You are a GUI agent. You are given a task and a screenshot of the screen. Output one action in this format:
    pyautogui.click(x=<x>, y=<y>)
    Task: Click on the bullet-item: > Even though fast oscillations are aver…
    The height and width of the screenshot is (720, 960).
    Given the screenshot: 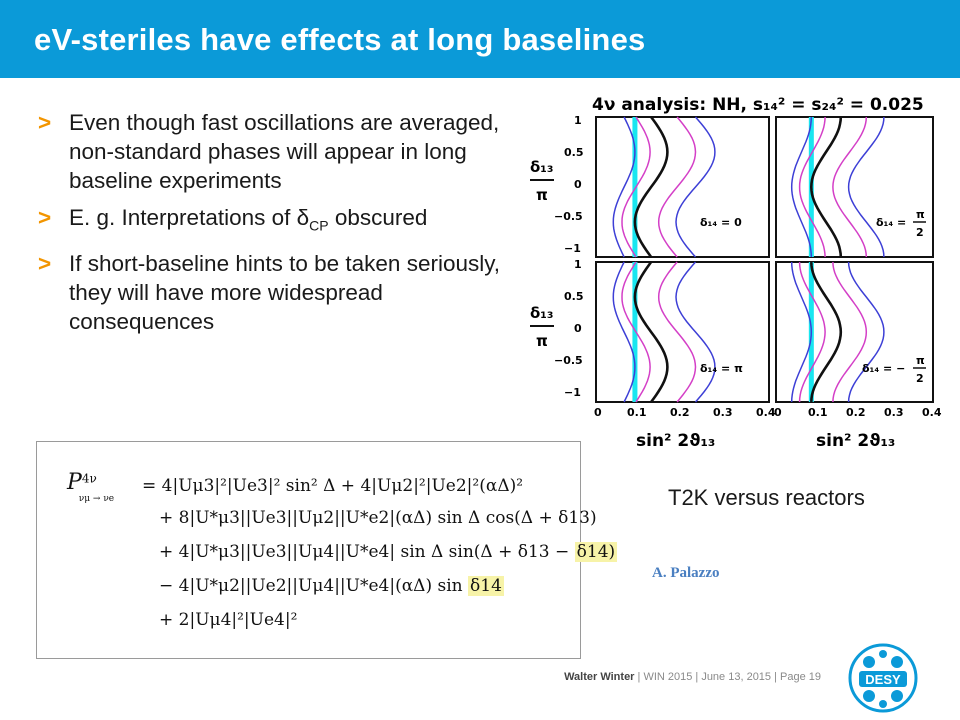 What is the action you would take?
    pyautogui.click(x=278, y=151)
    